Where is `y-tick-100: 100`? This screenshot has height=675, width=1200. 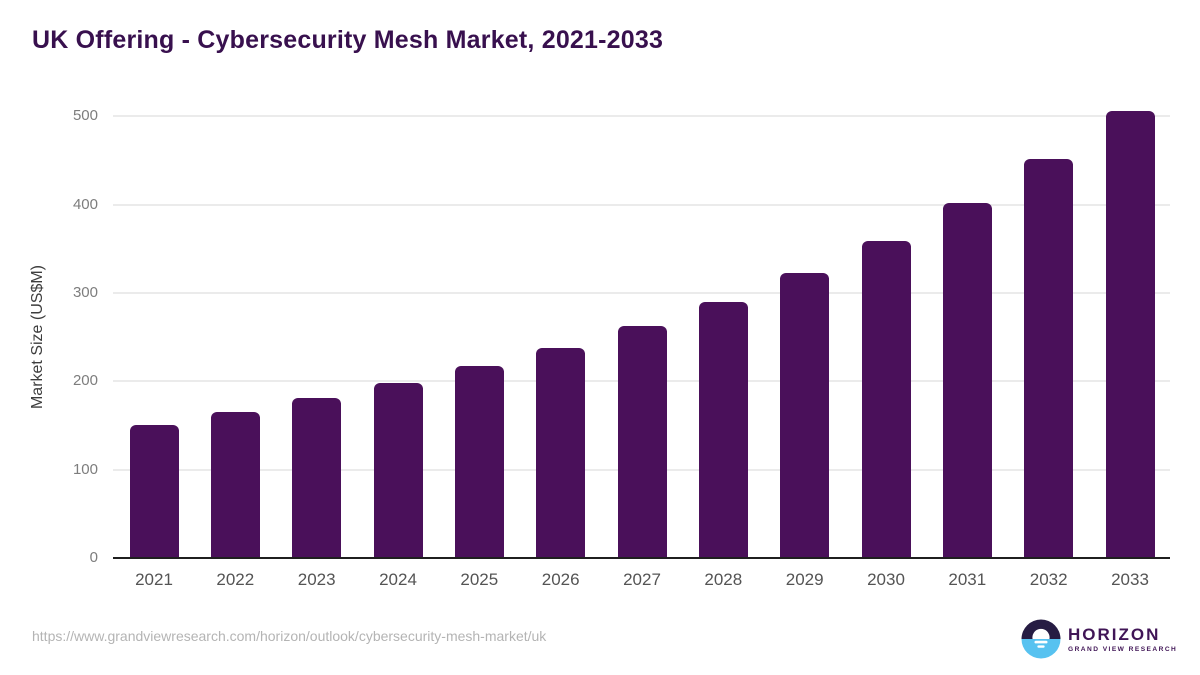
y-tick-100: 100 is located at coordinates (85, 469).